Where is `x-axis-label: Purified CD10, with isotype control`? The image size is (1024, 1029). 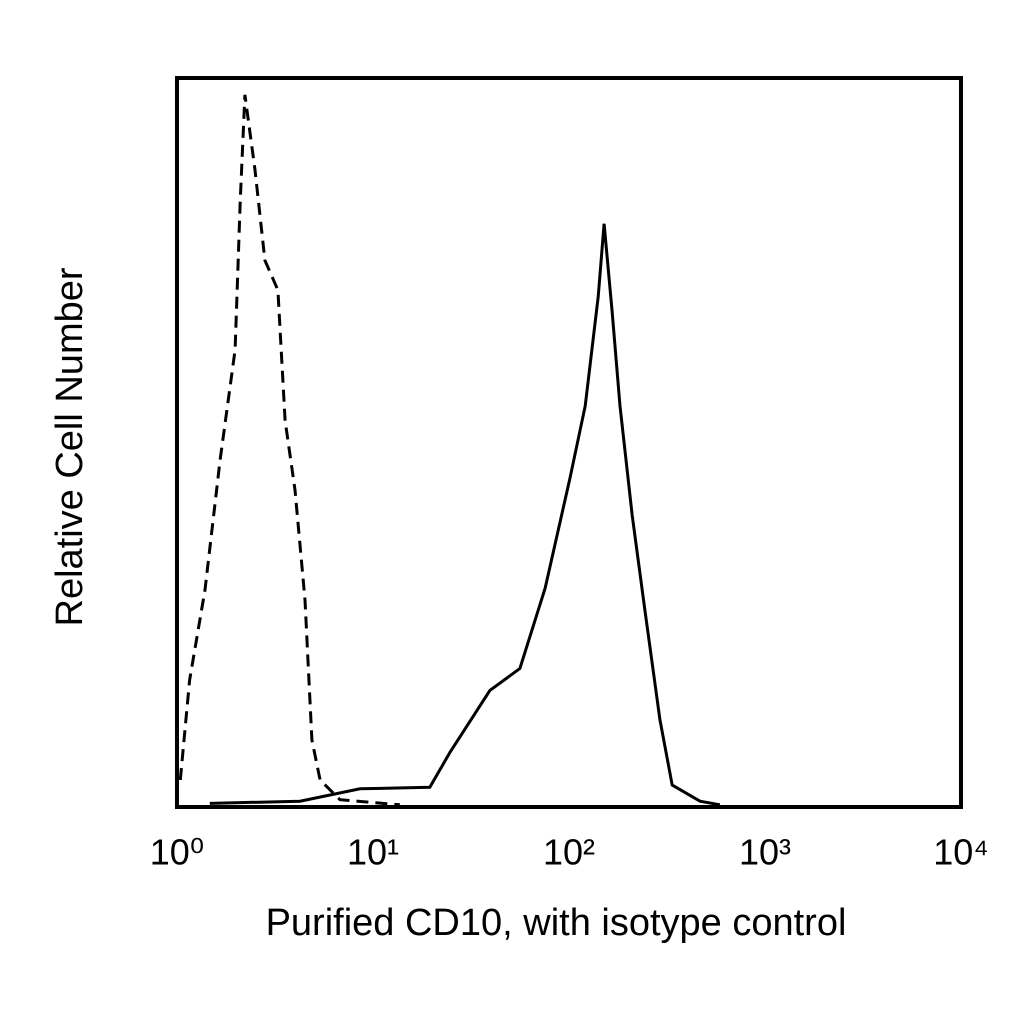
x-axis-label: Purified CD10, with isotype control is located at coordinates (556, 923).